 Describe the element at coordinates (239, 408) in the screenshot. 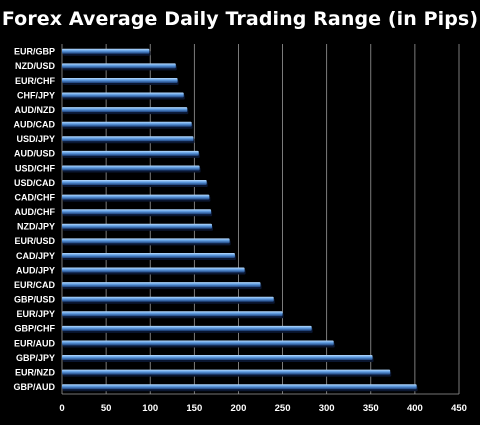

I see `x-tick-label: 200` at that location.